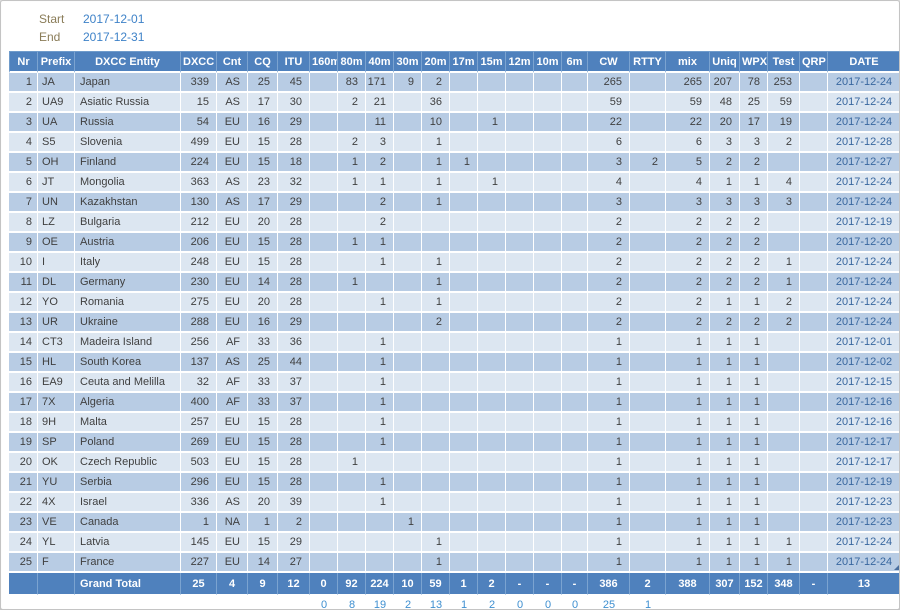 The image size is (900, 610). I want to click on column-header-cw: CW, so click(609, 62).